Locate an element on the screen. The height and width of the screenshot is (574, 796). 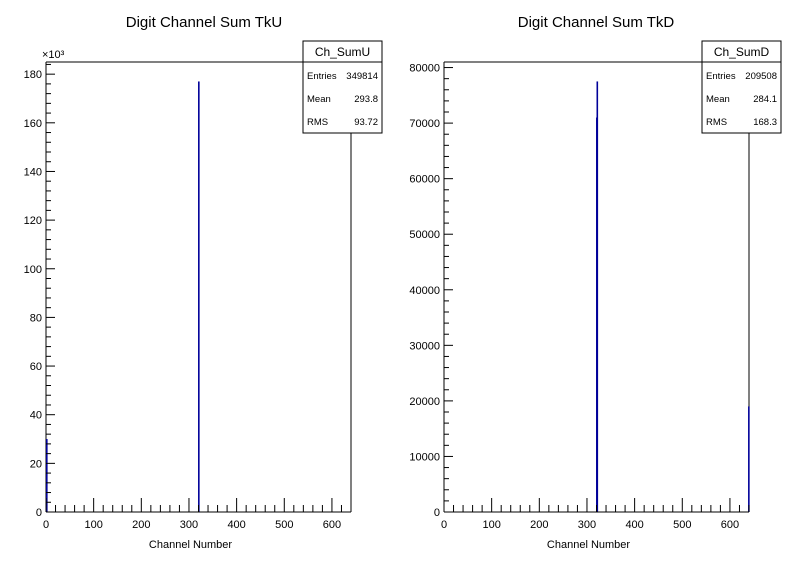
chart-title: Digit Channel Sum TkU is located at coordinates (204, 22).